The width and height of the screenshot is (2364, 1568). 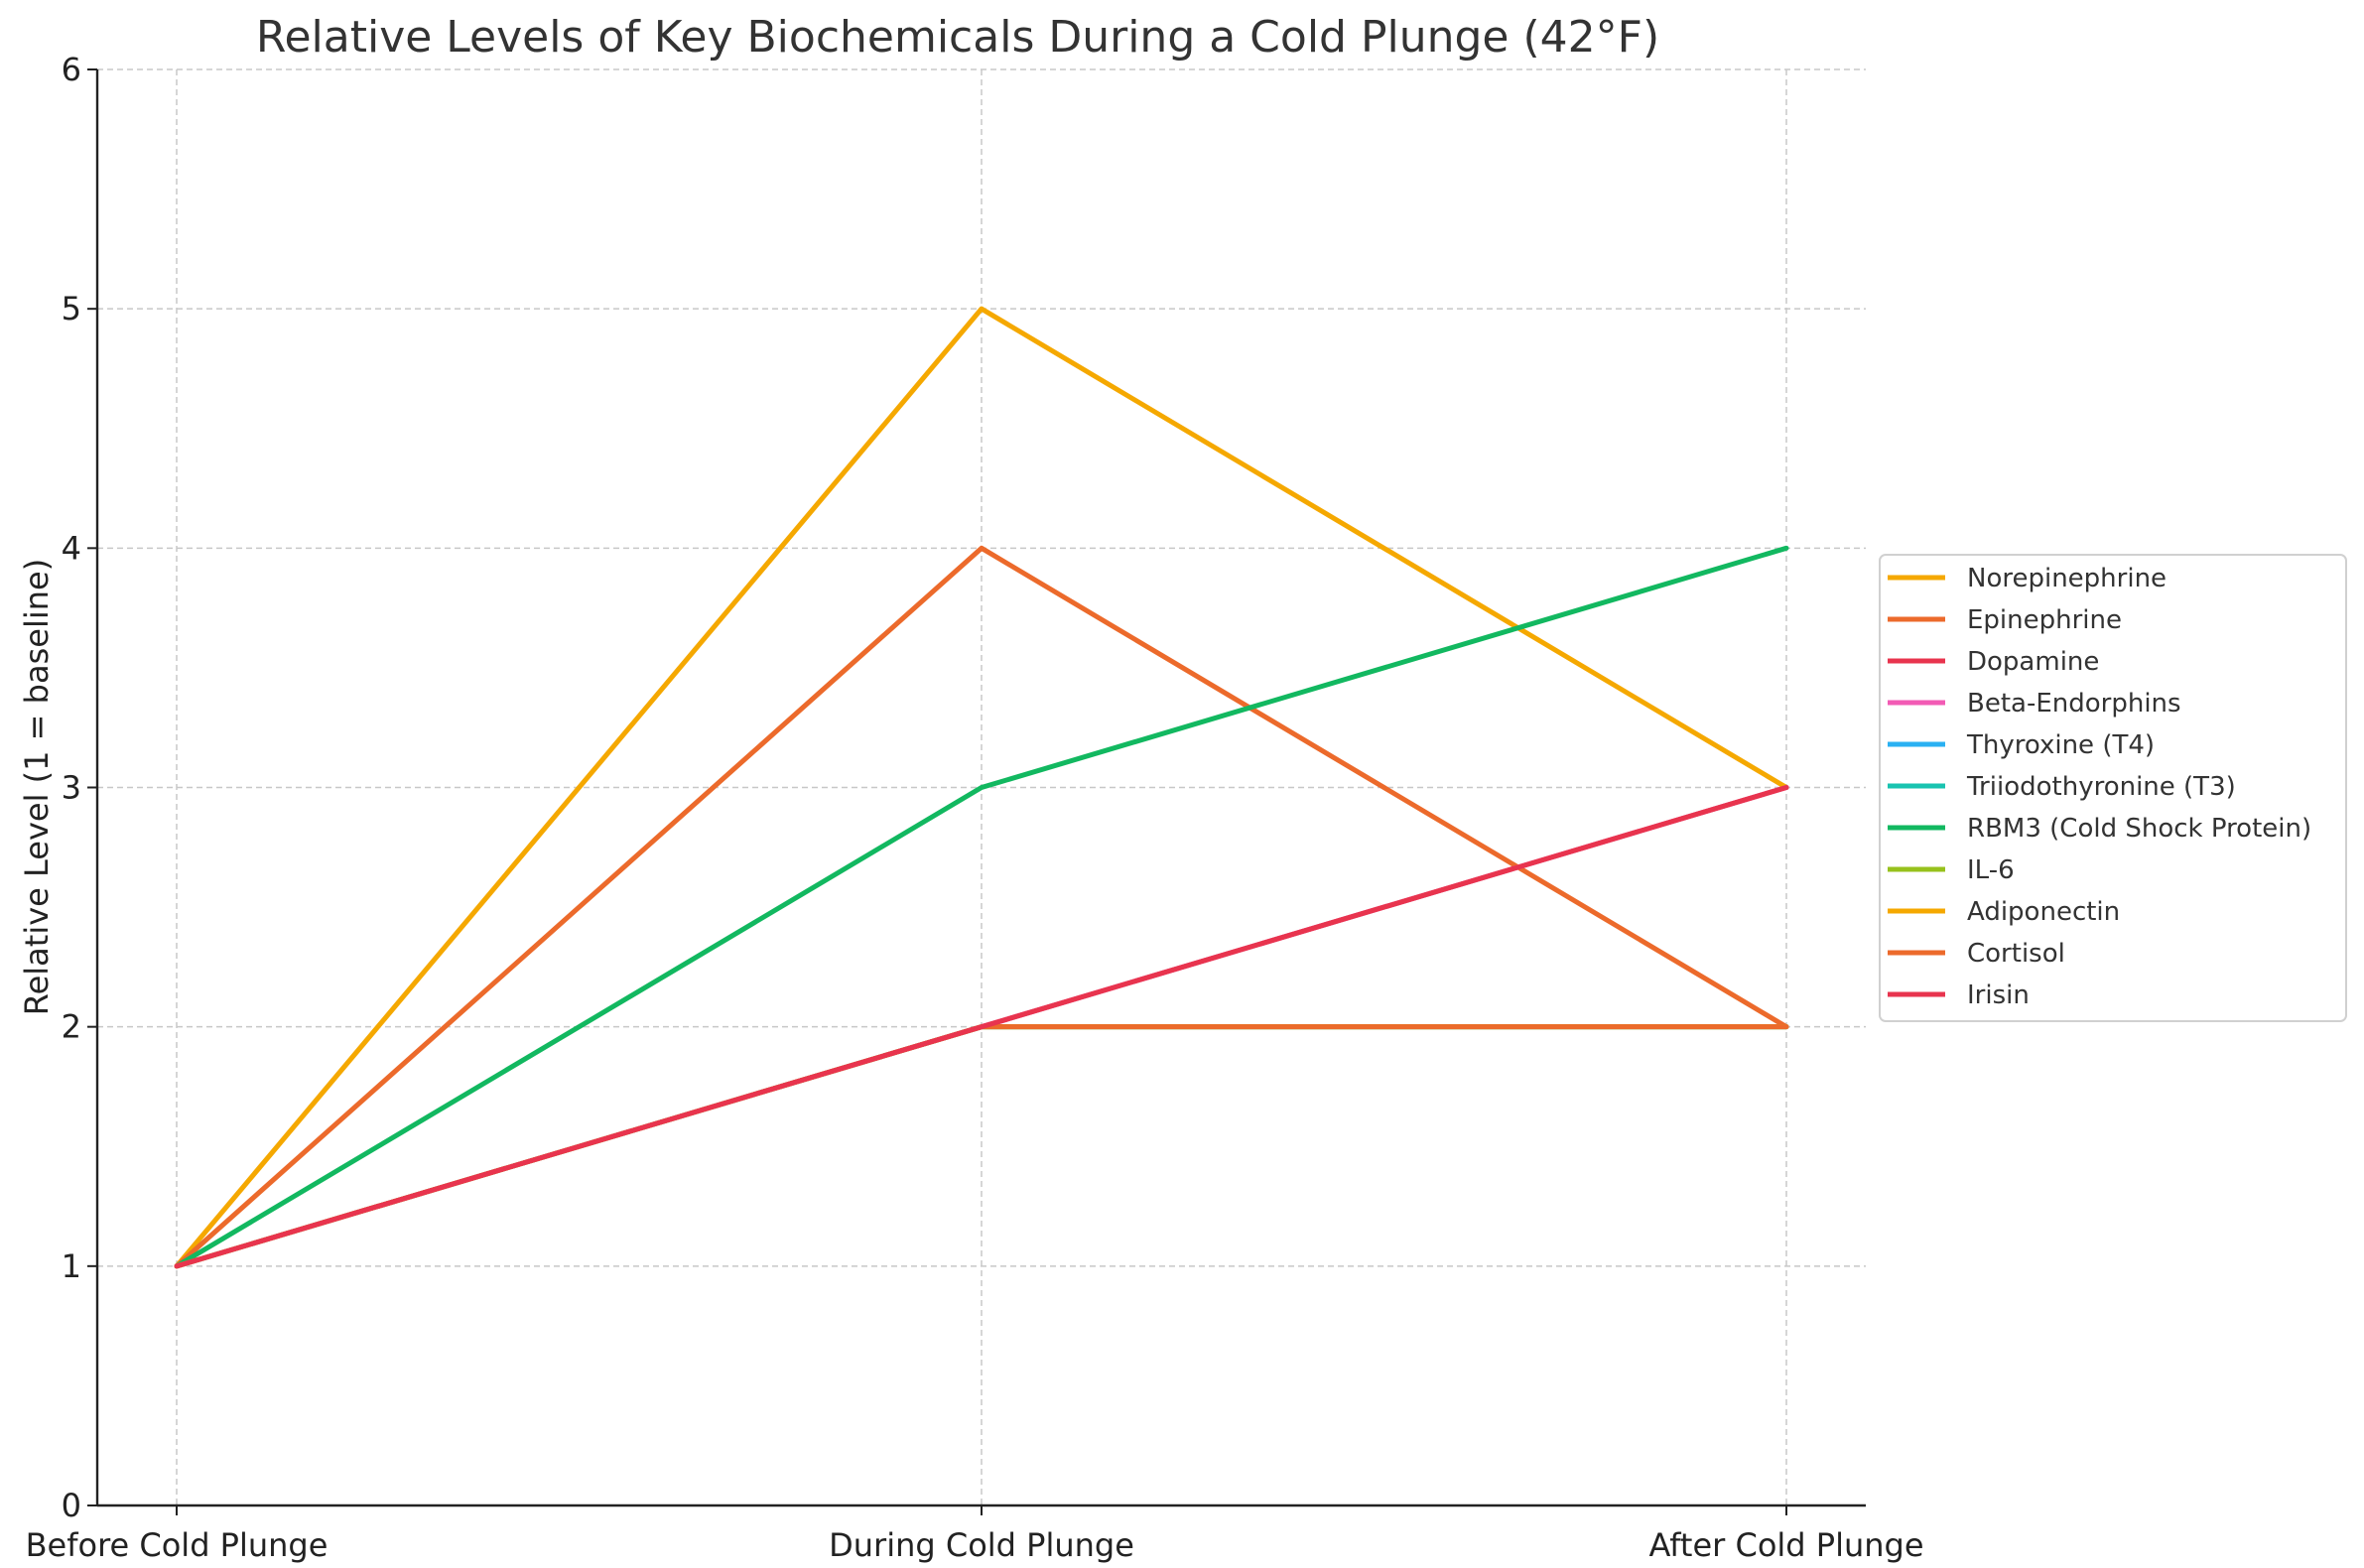 I want to click on legend-label: Adiponectin, so click(x=2043, y=912).